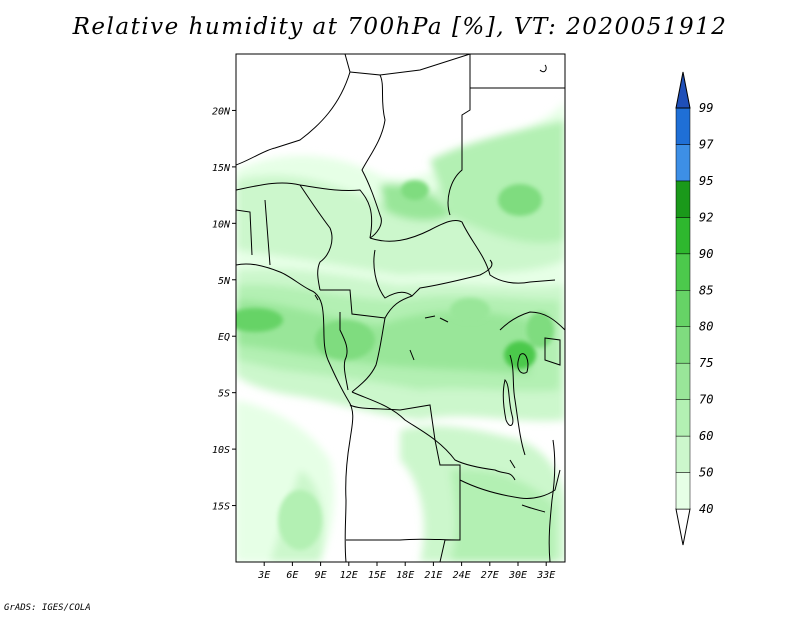 The height and width of the screenshot is (618, 800). What do you see at coordinates (683, 90) in the screenshot?
I see `colorbar-max-arrow` at bounding box center [683, 90].